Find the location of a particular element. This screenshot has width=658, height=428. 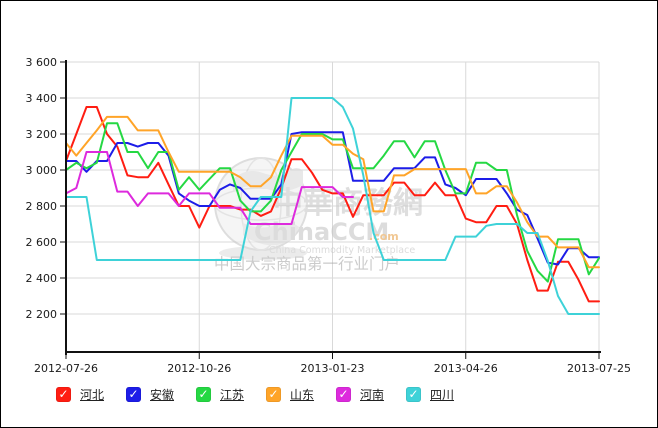

series-line-henan is located at coordinates (209, 188).